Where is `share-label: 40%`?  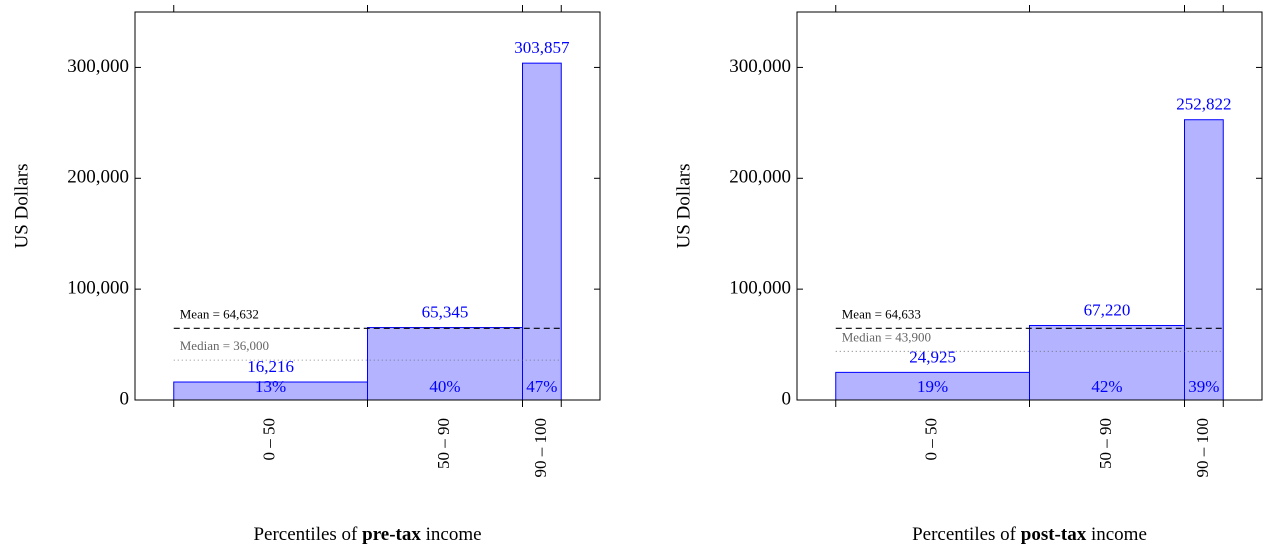
share-label: 40% is located at coordinates (444, 386).